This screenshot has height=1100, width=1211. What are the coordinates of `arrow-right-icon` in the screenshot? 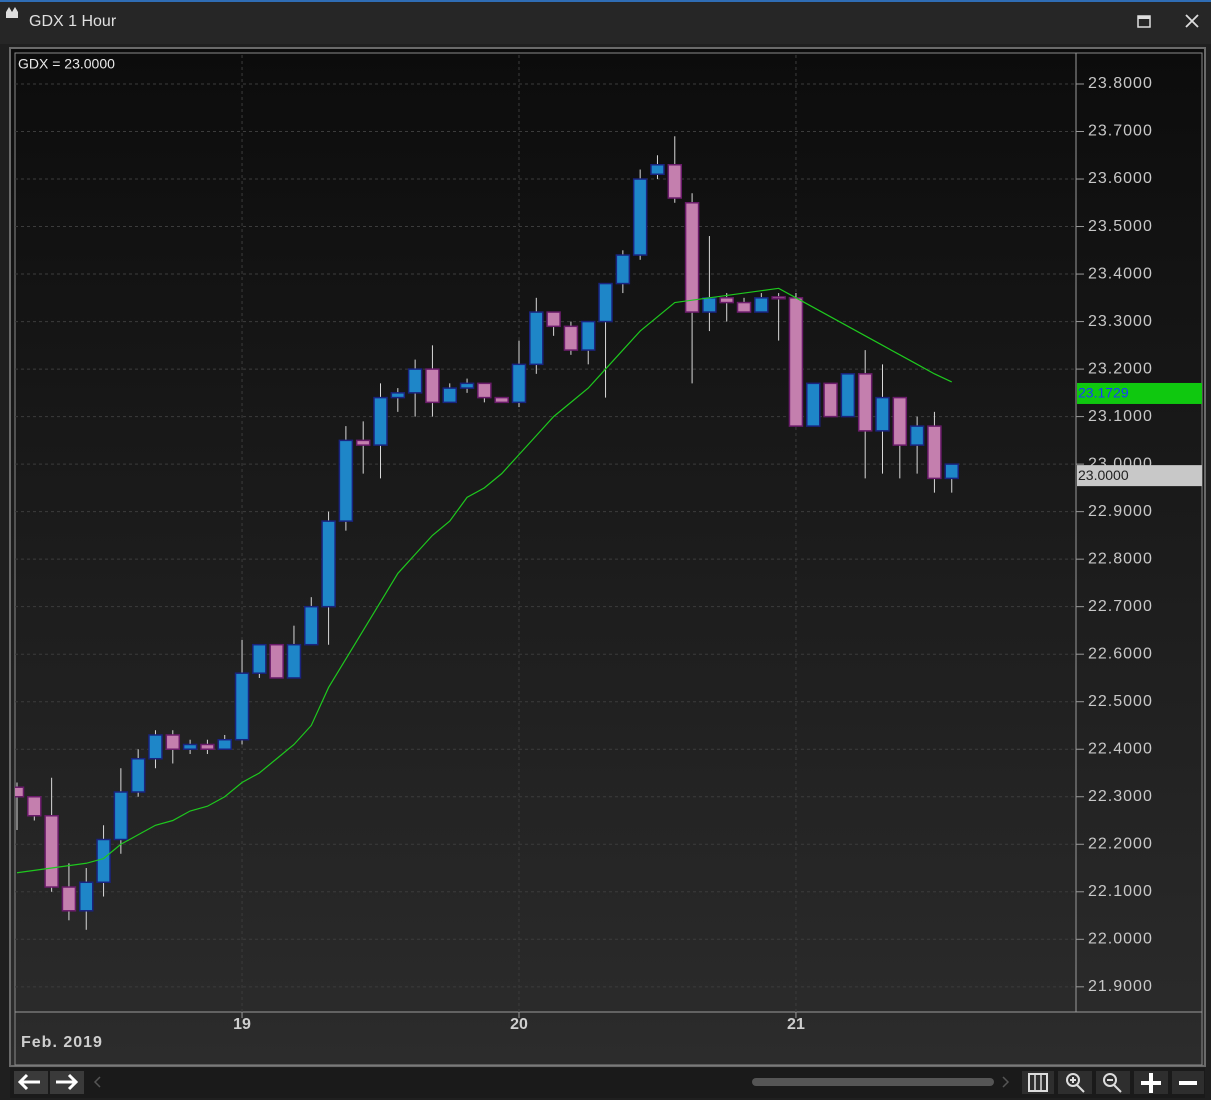 It's located at (67, 1082).